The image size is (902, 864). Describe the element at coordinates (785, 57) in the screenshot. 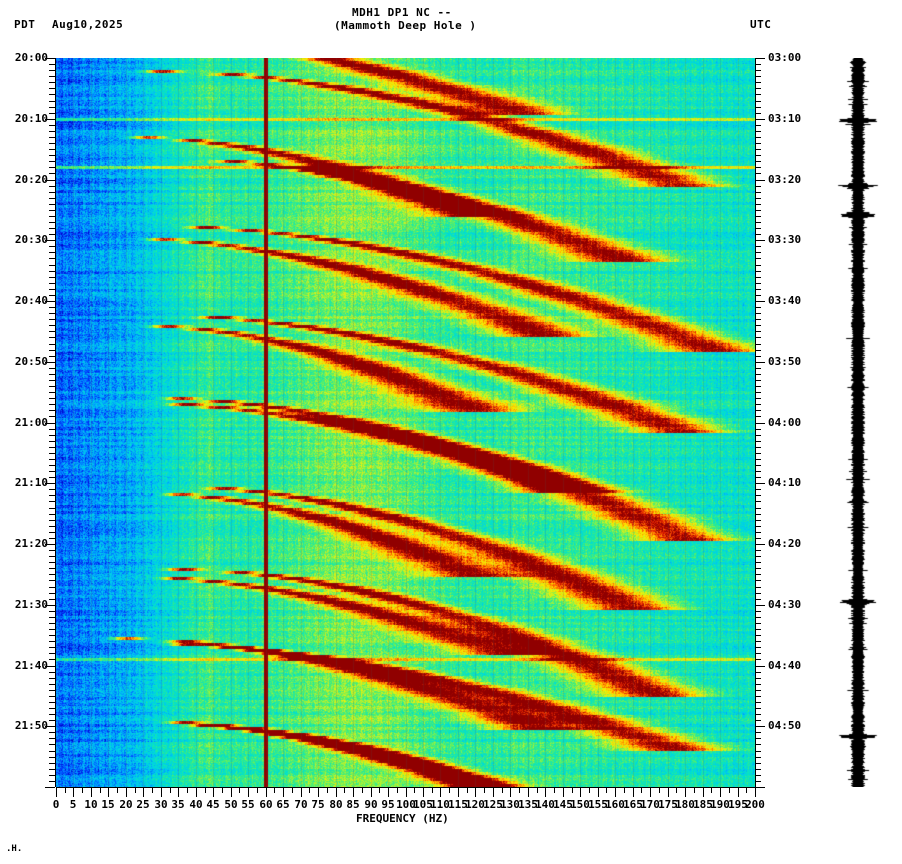

I see `time-label-right: 03:00` at that location.